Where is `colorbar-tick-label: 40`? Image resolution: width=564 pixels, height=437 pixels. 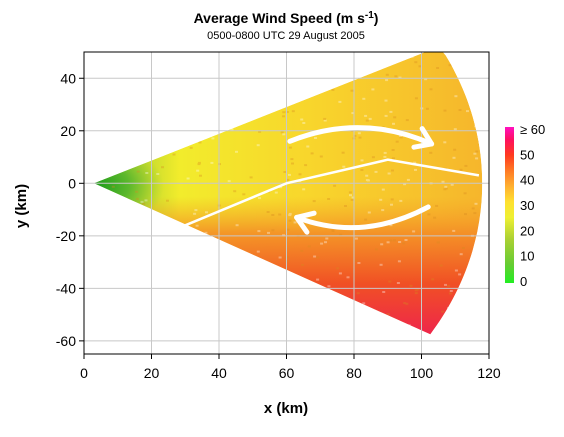
colorbar-tick-label: 40 is located at coordinates (527, 180).